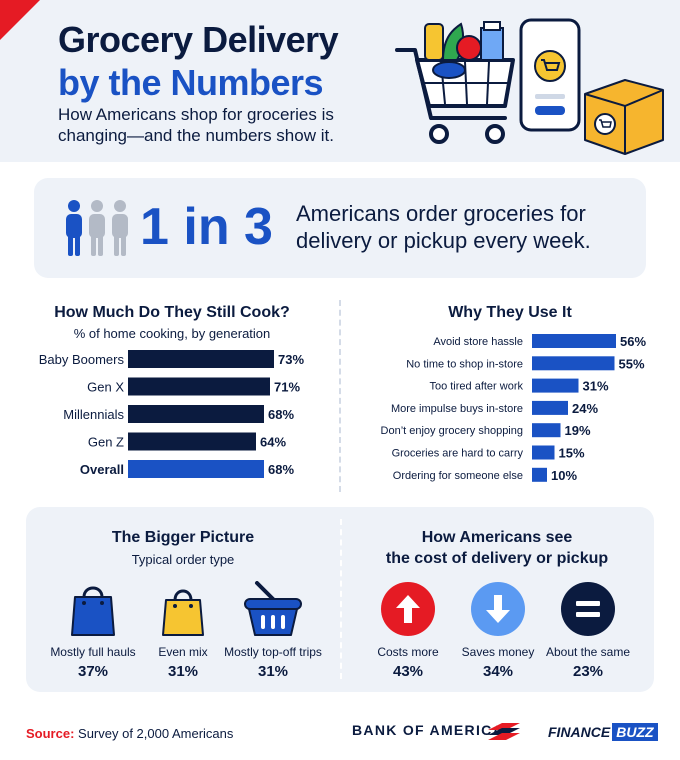 The height and width of the screenshot is (760, 680). I want to click on why-category-label: Groceries are hard to carry, so click(458, 454).